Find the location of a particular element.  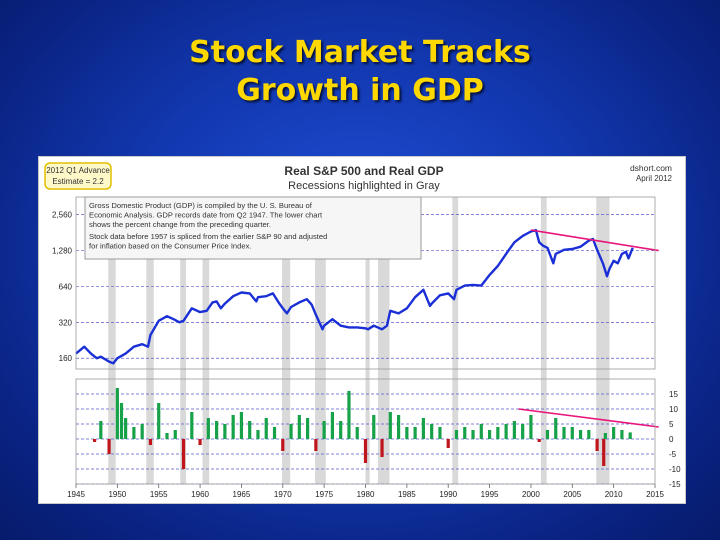

lower-y-tick-label: 0 is located at coordinates (671, 439).